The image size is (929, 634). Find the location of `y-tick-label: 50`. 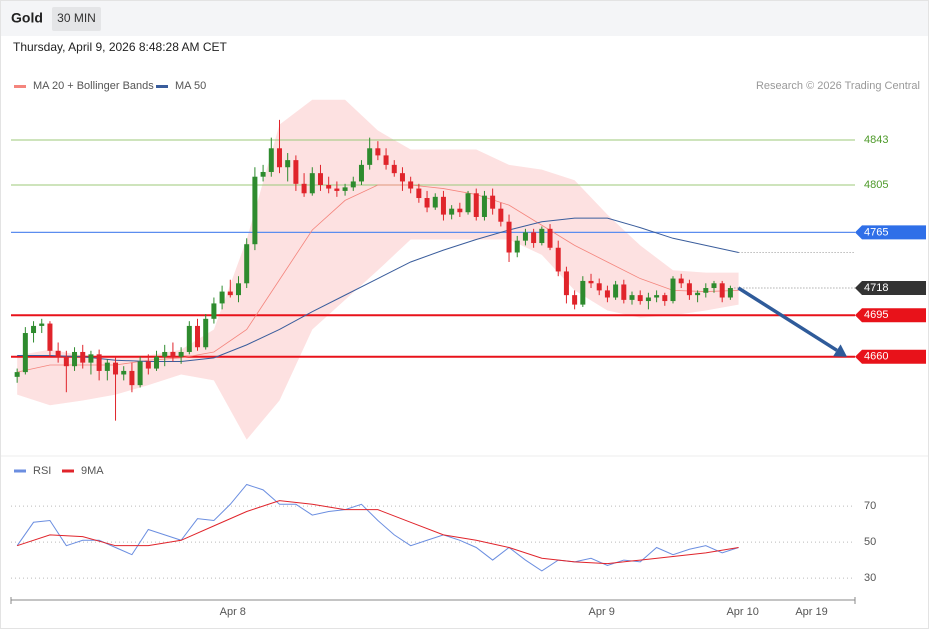

y-tick-label: 50 is located at coordinates (870, 542).